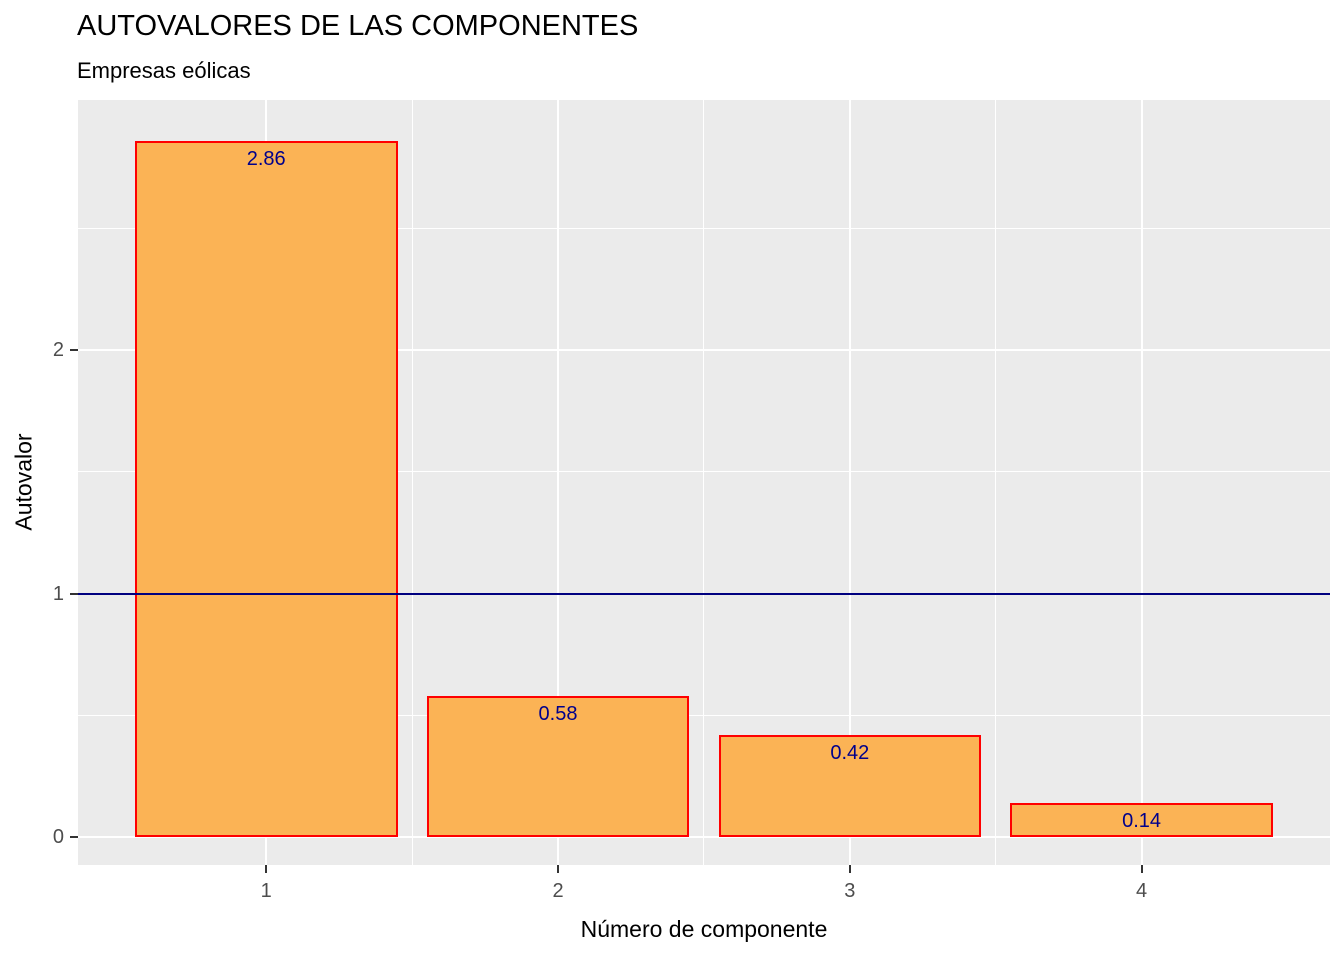  I want to click on bar-value-label: 0.42, so click(850, 752).